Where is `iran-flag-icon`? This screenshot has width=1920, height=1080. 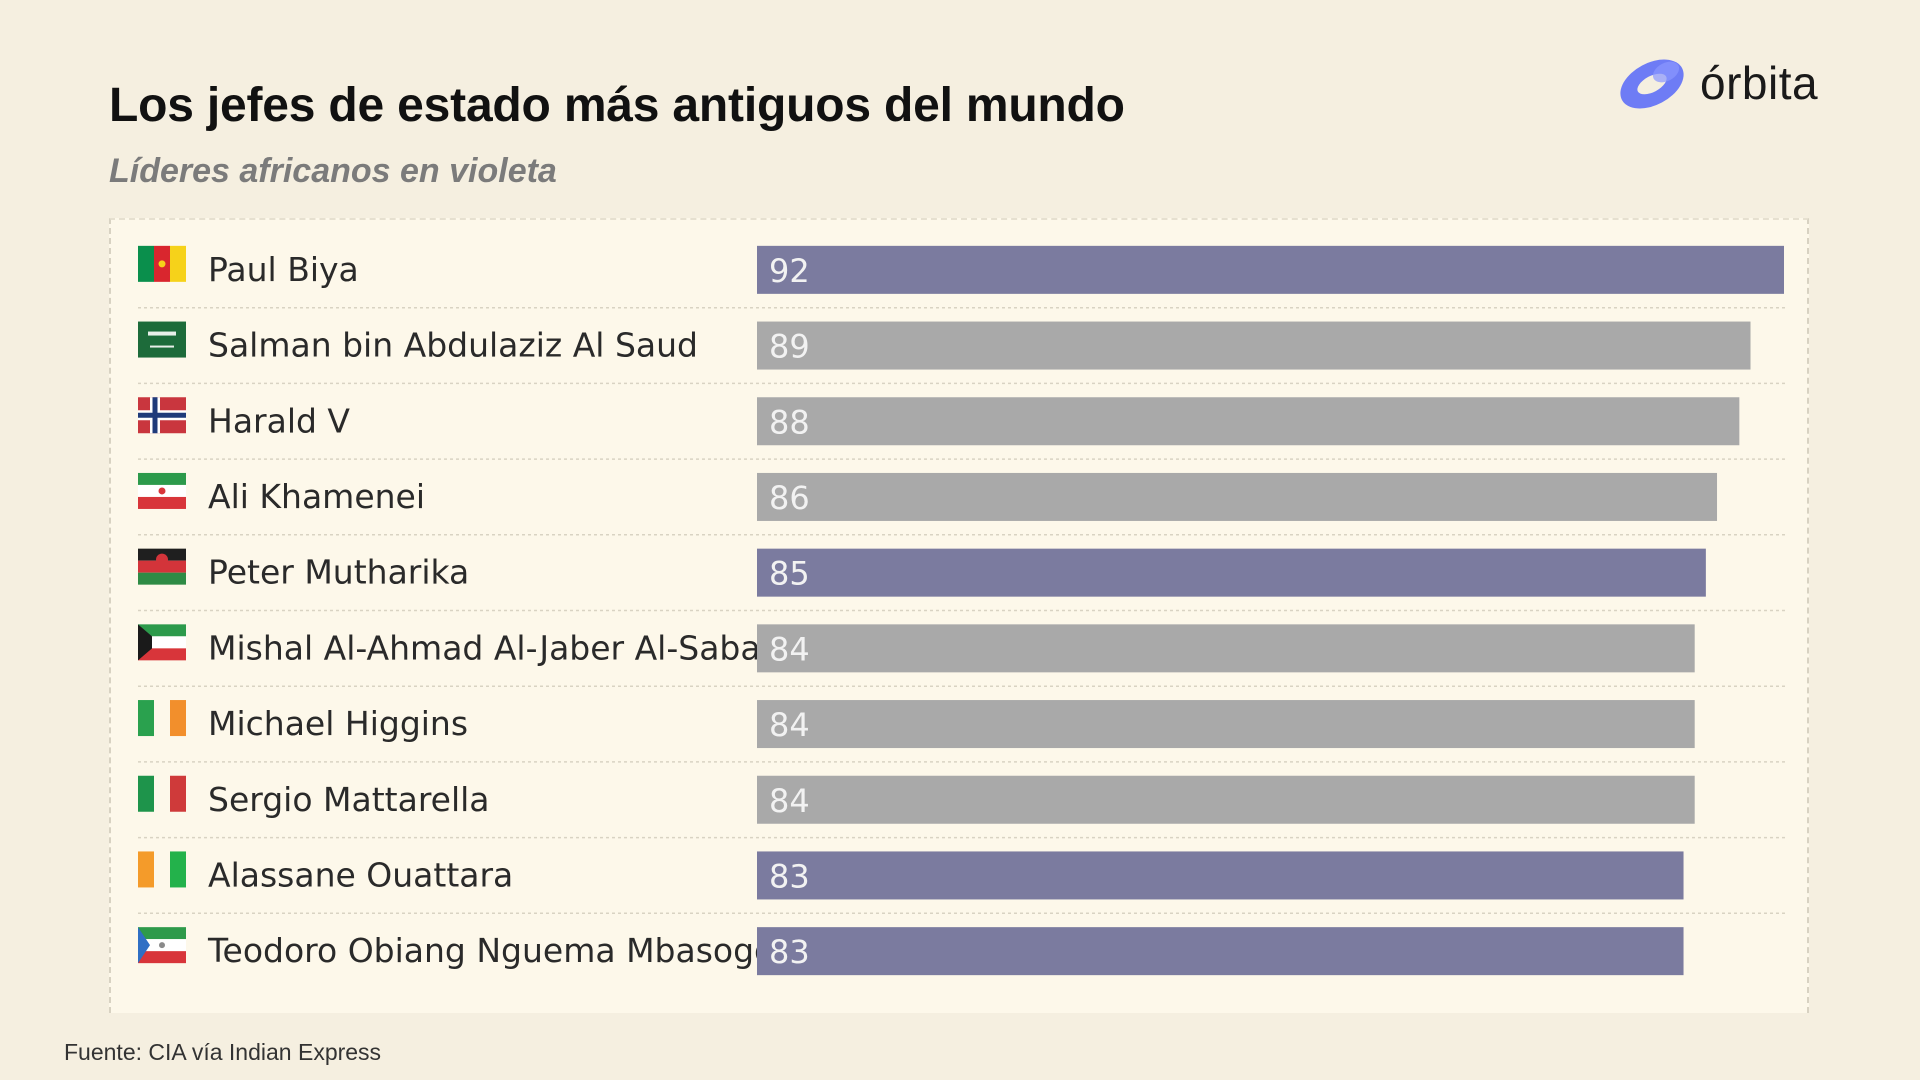
iran-flag-icon is located at coordinates (162, 490).